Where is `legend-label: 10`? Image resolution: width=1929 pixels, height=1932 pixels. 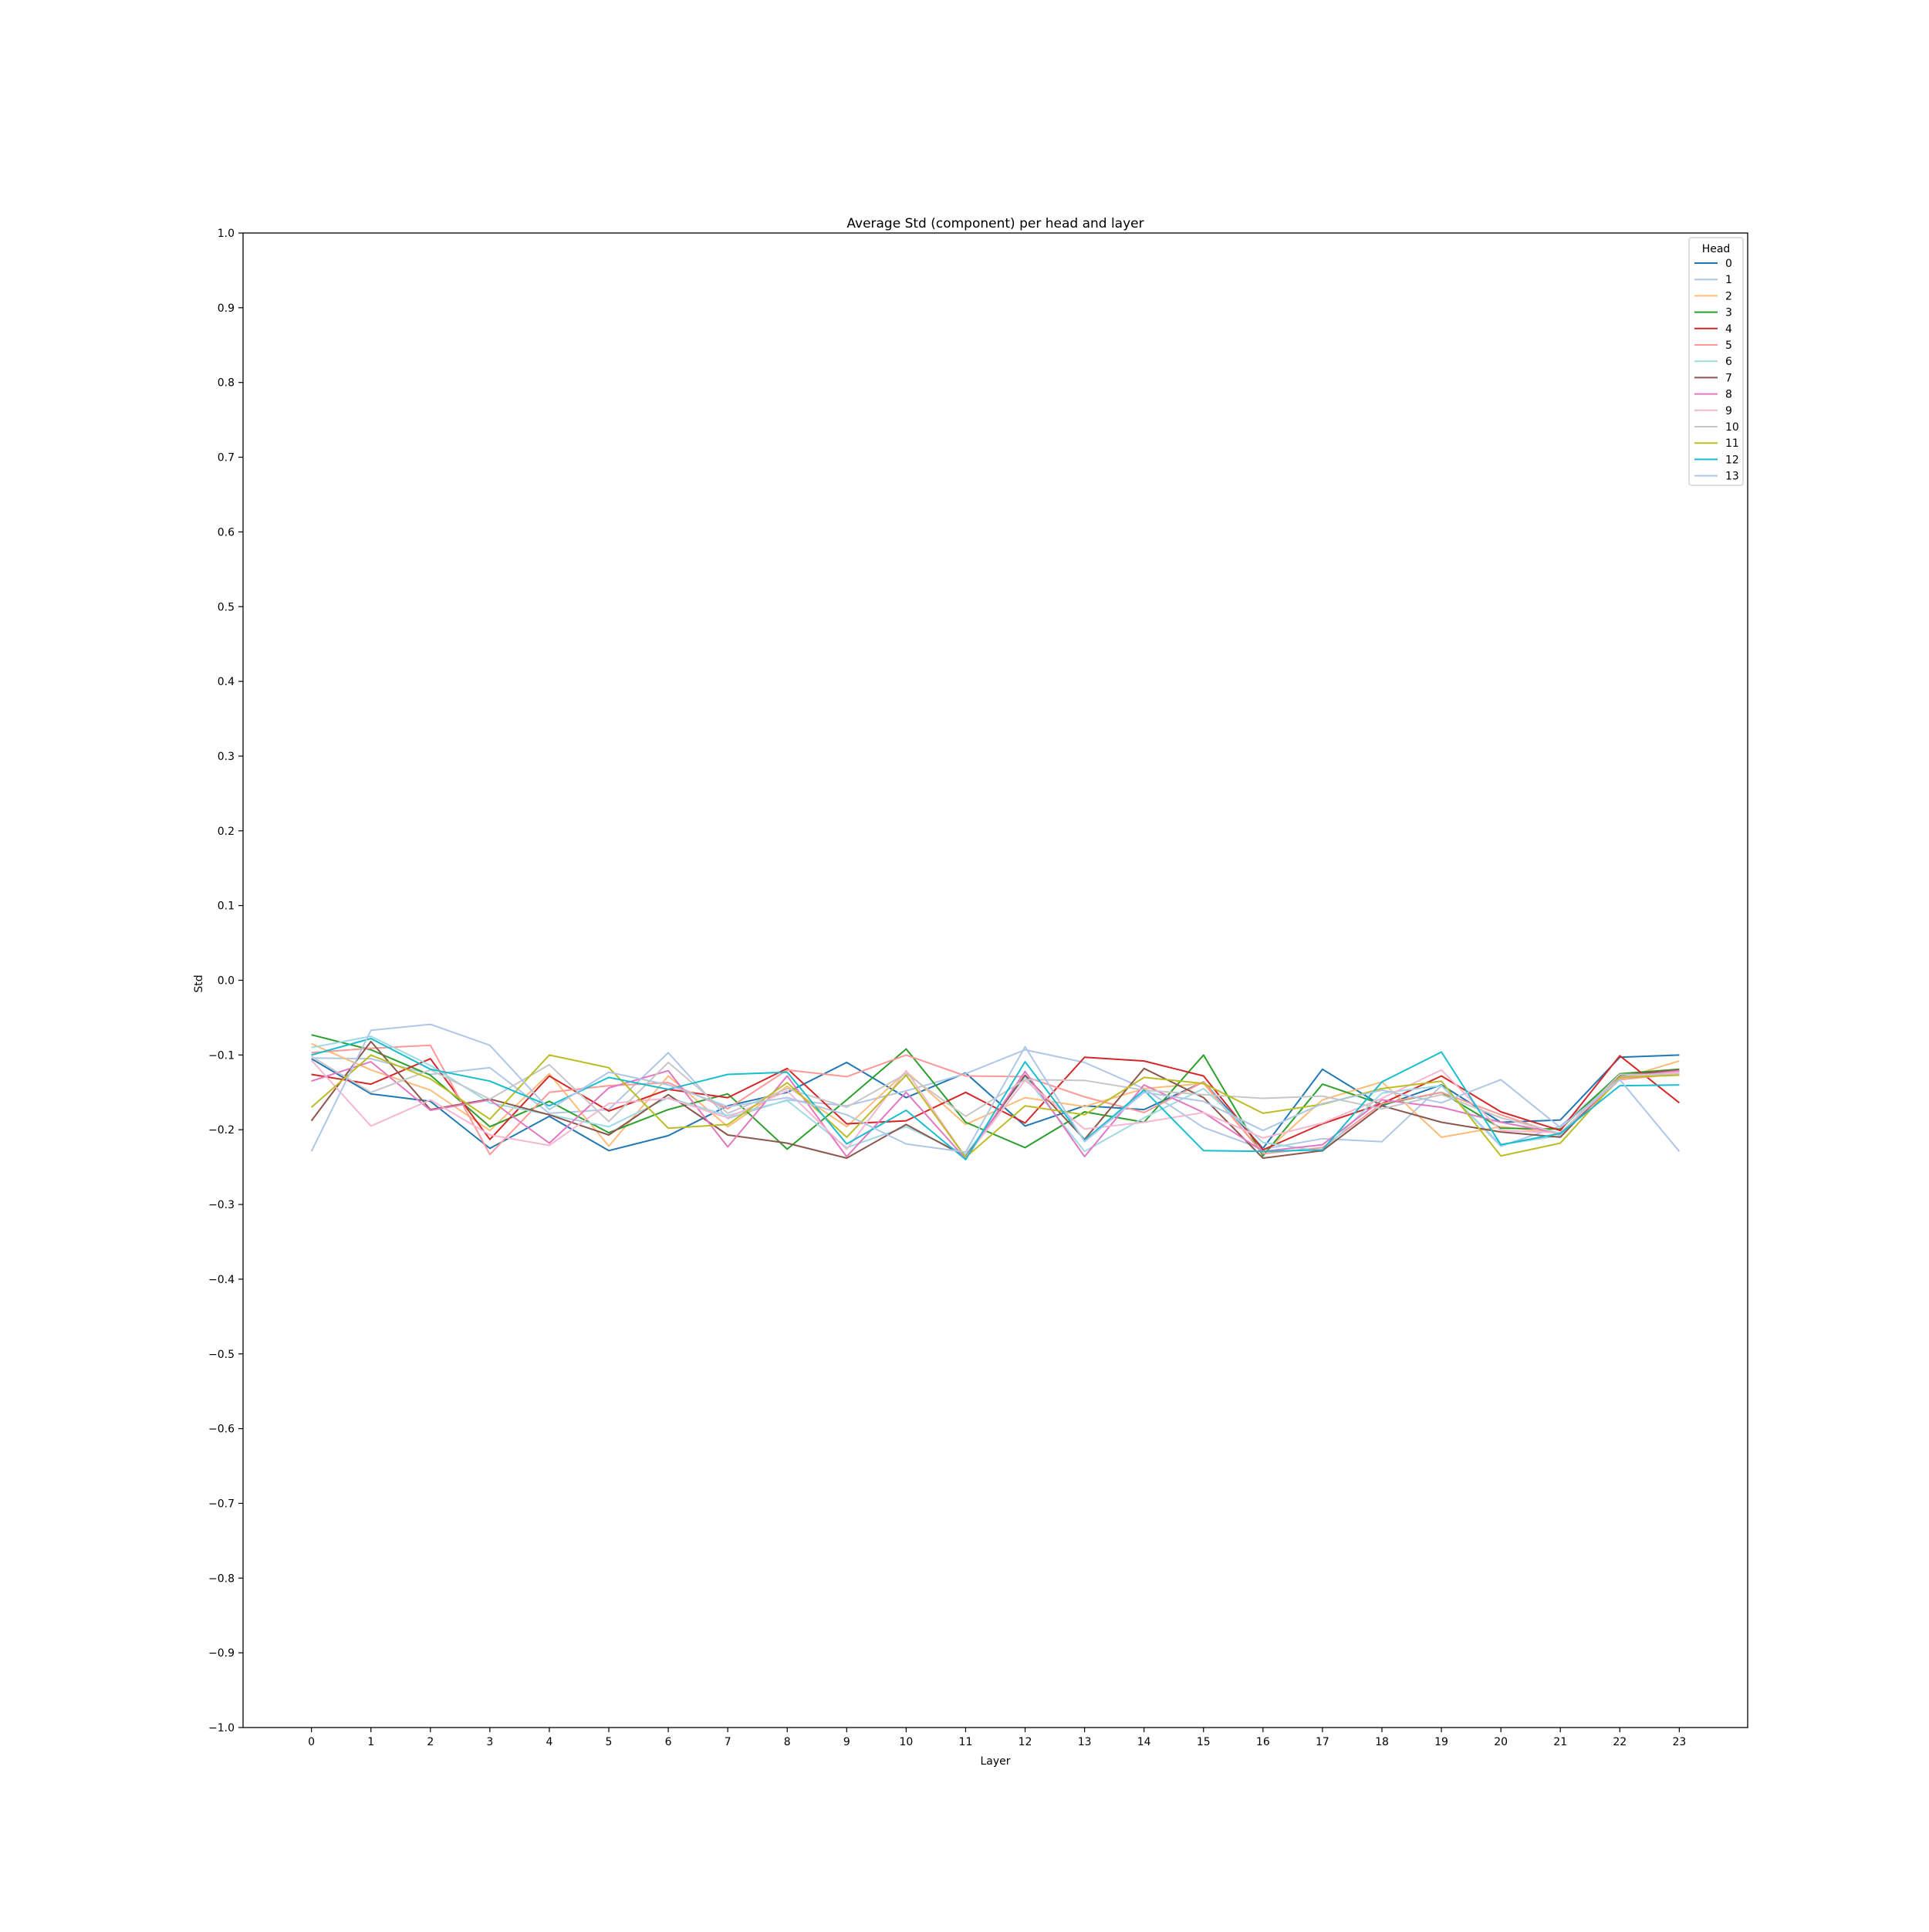
legend-label: 10 is located at coordinates (1732, 427).